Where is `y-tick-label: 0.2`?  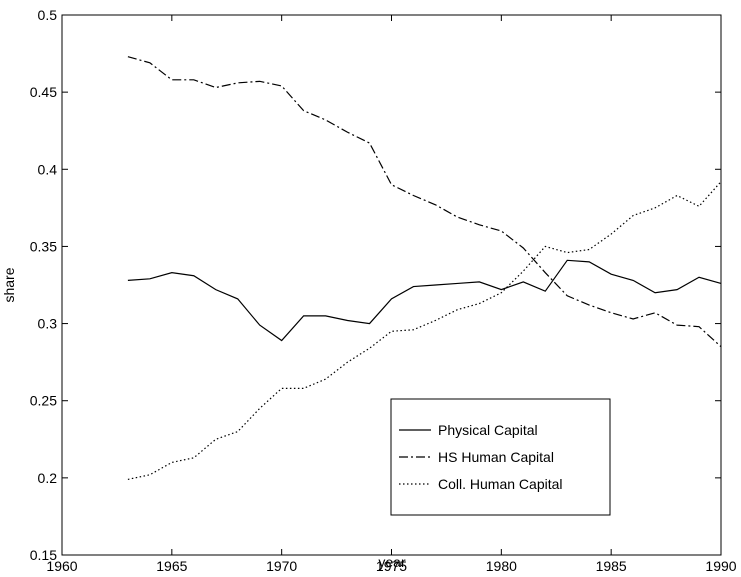 y-tick-label: 0.2 is located at coordinates (48, 478).